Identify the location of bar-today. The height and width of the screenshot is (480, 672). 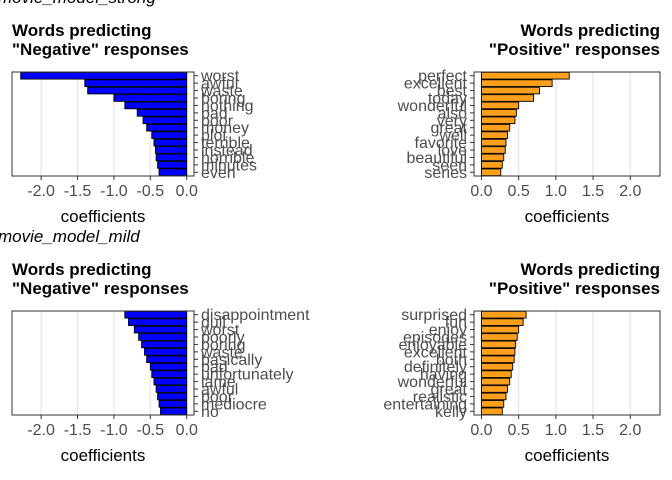
(507, 98).